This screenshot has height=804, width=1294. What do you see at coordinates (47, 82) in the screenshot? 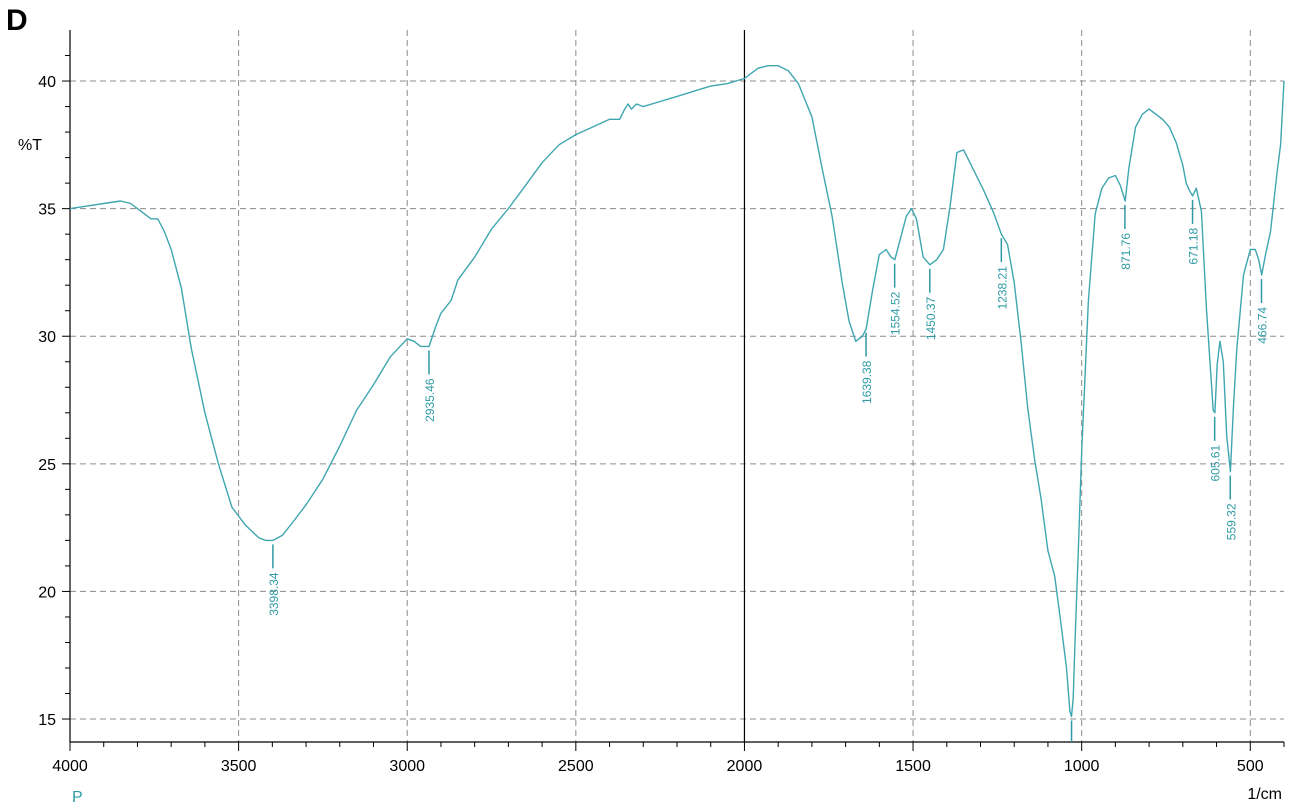
I see `y-tick-label: 40` at bounding box center [47, 82].